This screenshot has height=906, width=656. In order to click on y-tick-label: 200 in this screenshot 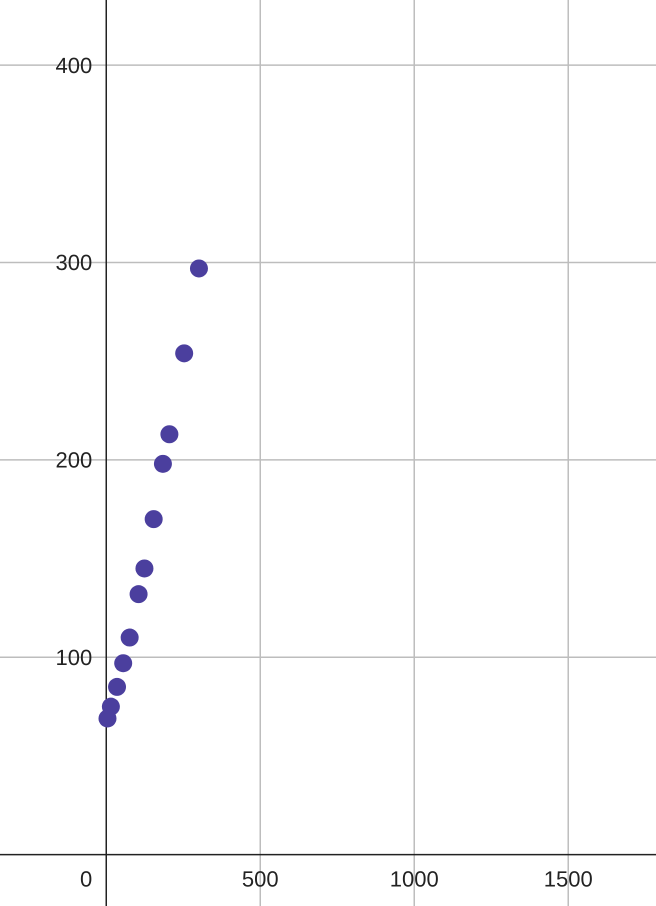, I will do `click(74, 460)`.